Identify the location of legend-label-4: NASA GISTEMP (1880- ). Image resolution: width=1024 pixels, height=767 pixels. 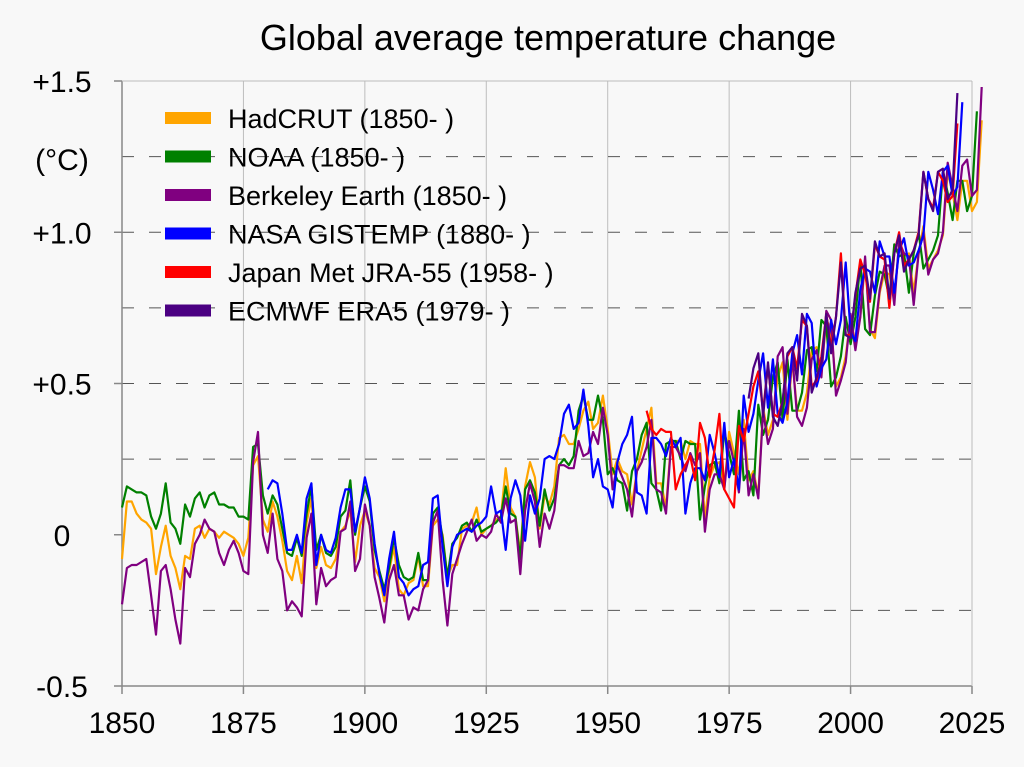
(379, 235).